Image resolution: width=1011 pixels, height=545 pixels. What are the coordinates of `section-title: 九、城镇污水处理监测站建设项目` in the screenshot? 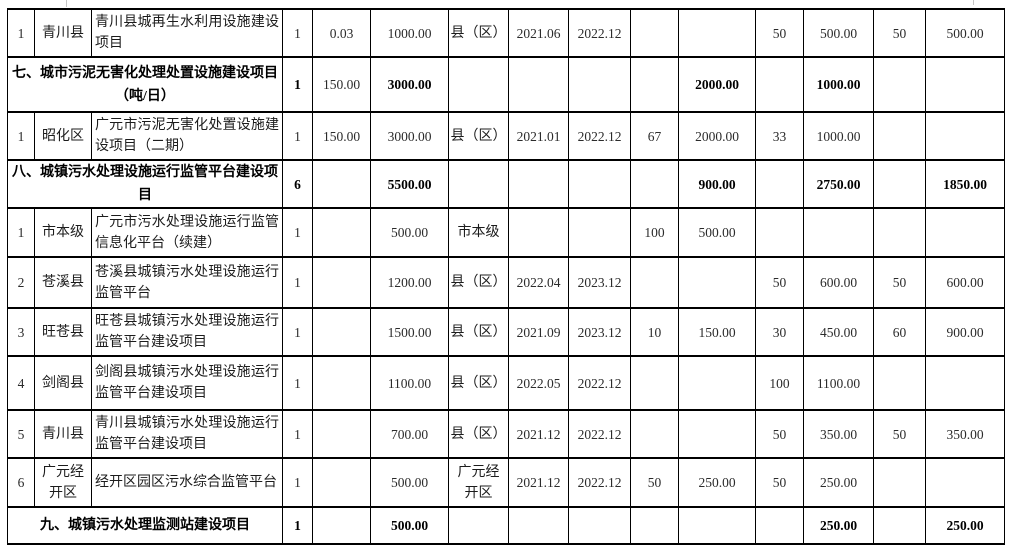 It's located at (145, 525).